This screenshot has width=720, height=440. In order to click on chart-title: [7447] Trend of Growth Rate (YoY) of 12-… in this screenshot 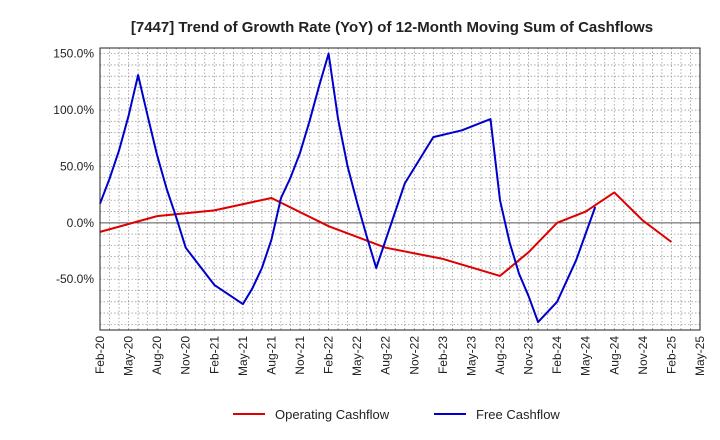, I will do `click(392, 27)`.